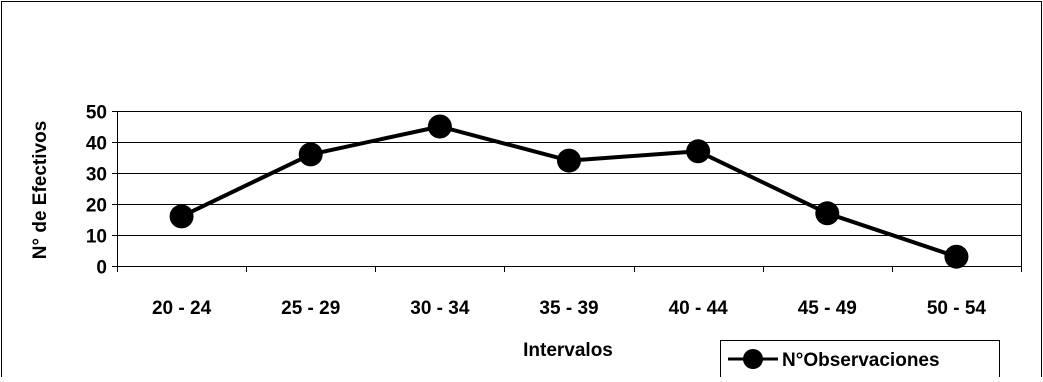 Image resolution: width=1043 pixels, height=382 pixels. What do you see at coordinates (96, 206) in the screenshot?
I see `y-tick-label: 20` at bounding box center [96, 206].